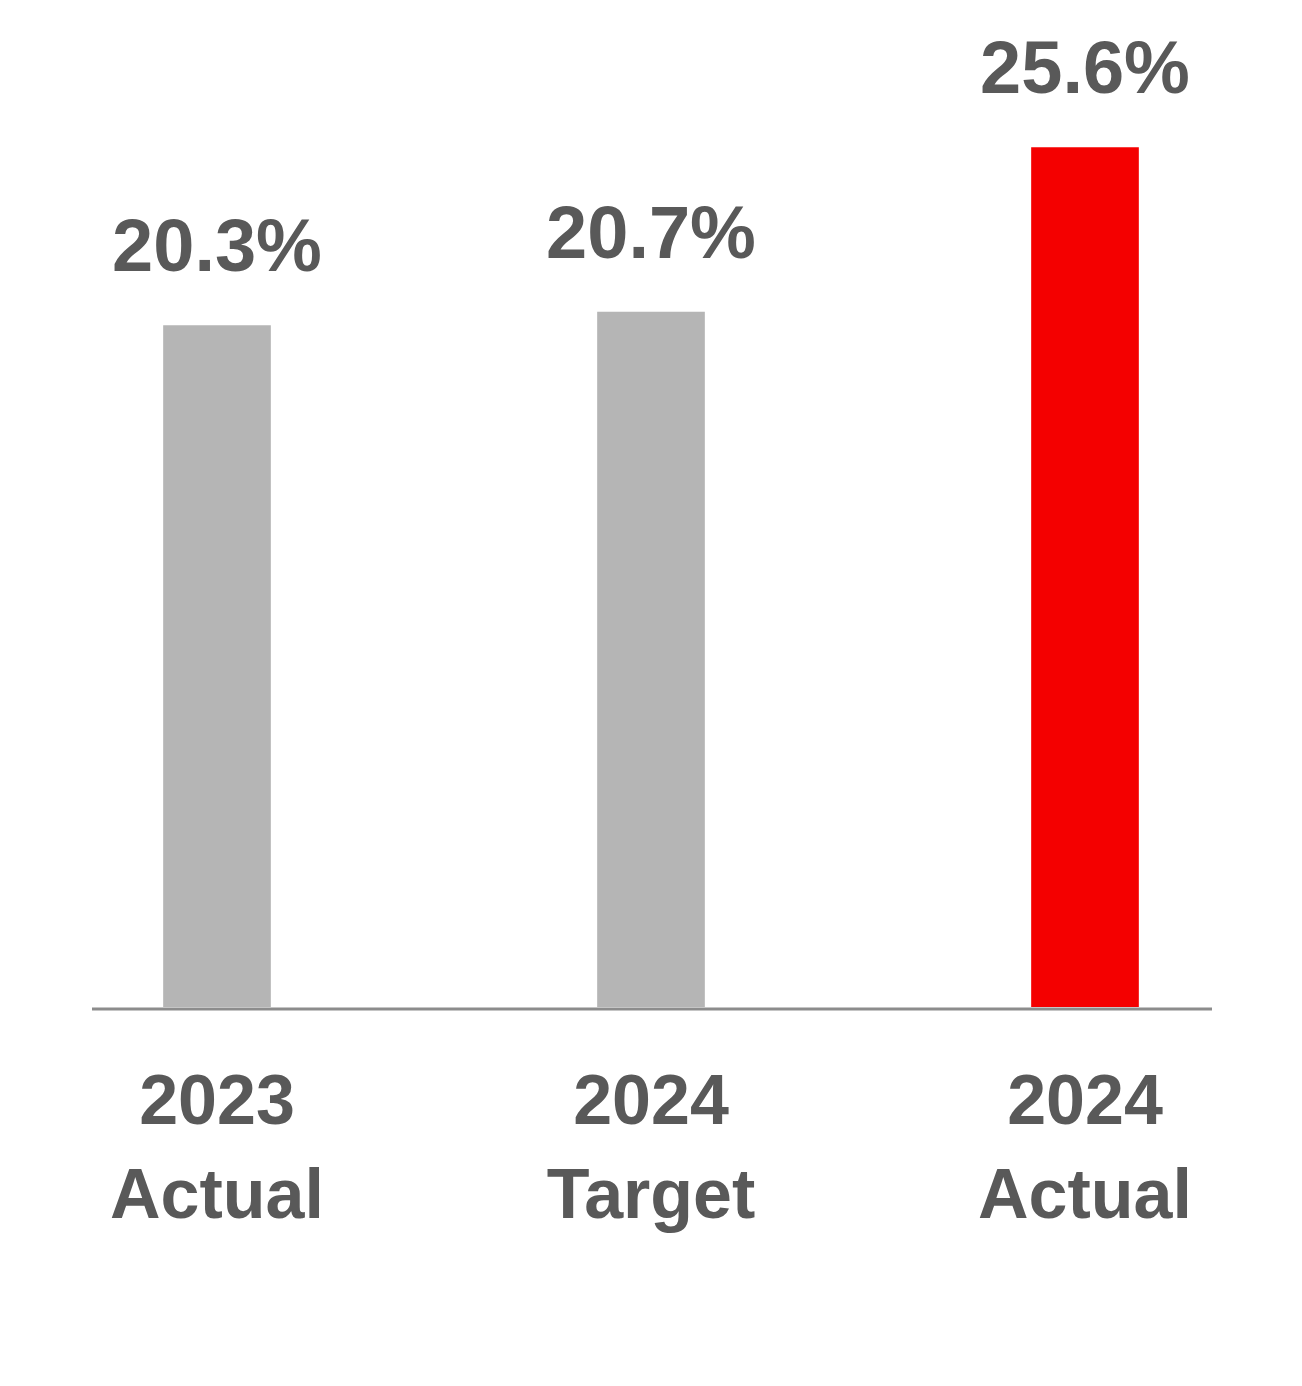 This screenshot has width=1302, height=1386. What do you see at coordinates (217, 1147) in the screenshot?
I see `x-tick-label: 2023 Actual` at bounding box center [217, 1147].